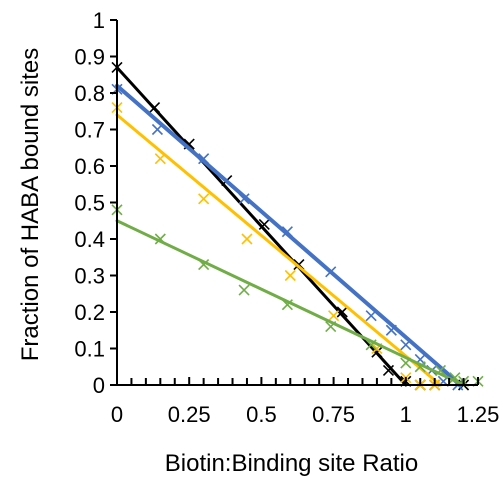  Describe the element at coordinates (89, 349) in the screenshot. I see `y-tick-label: 0.1` at that location.